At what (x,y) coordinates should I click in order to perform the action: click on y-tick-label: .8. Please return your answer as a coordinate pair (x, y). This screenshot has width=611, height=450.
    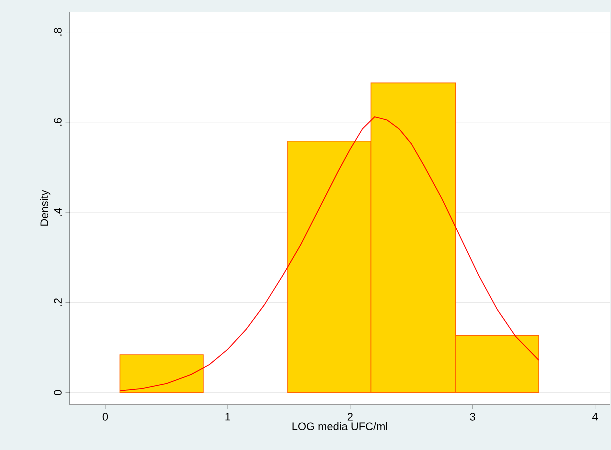
    Looking at the image, I should click on (58, 32).